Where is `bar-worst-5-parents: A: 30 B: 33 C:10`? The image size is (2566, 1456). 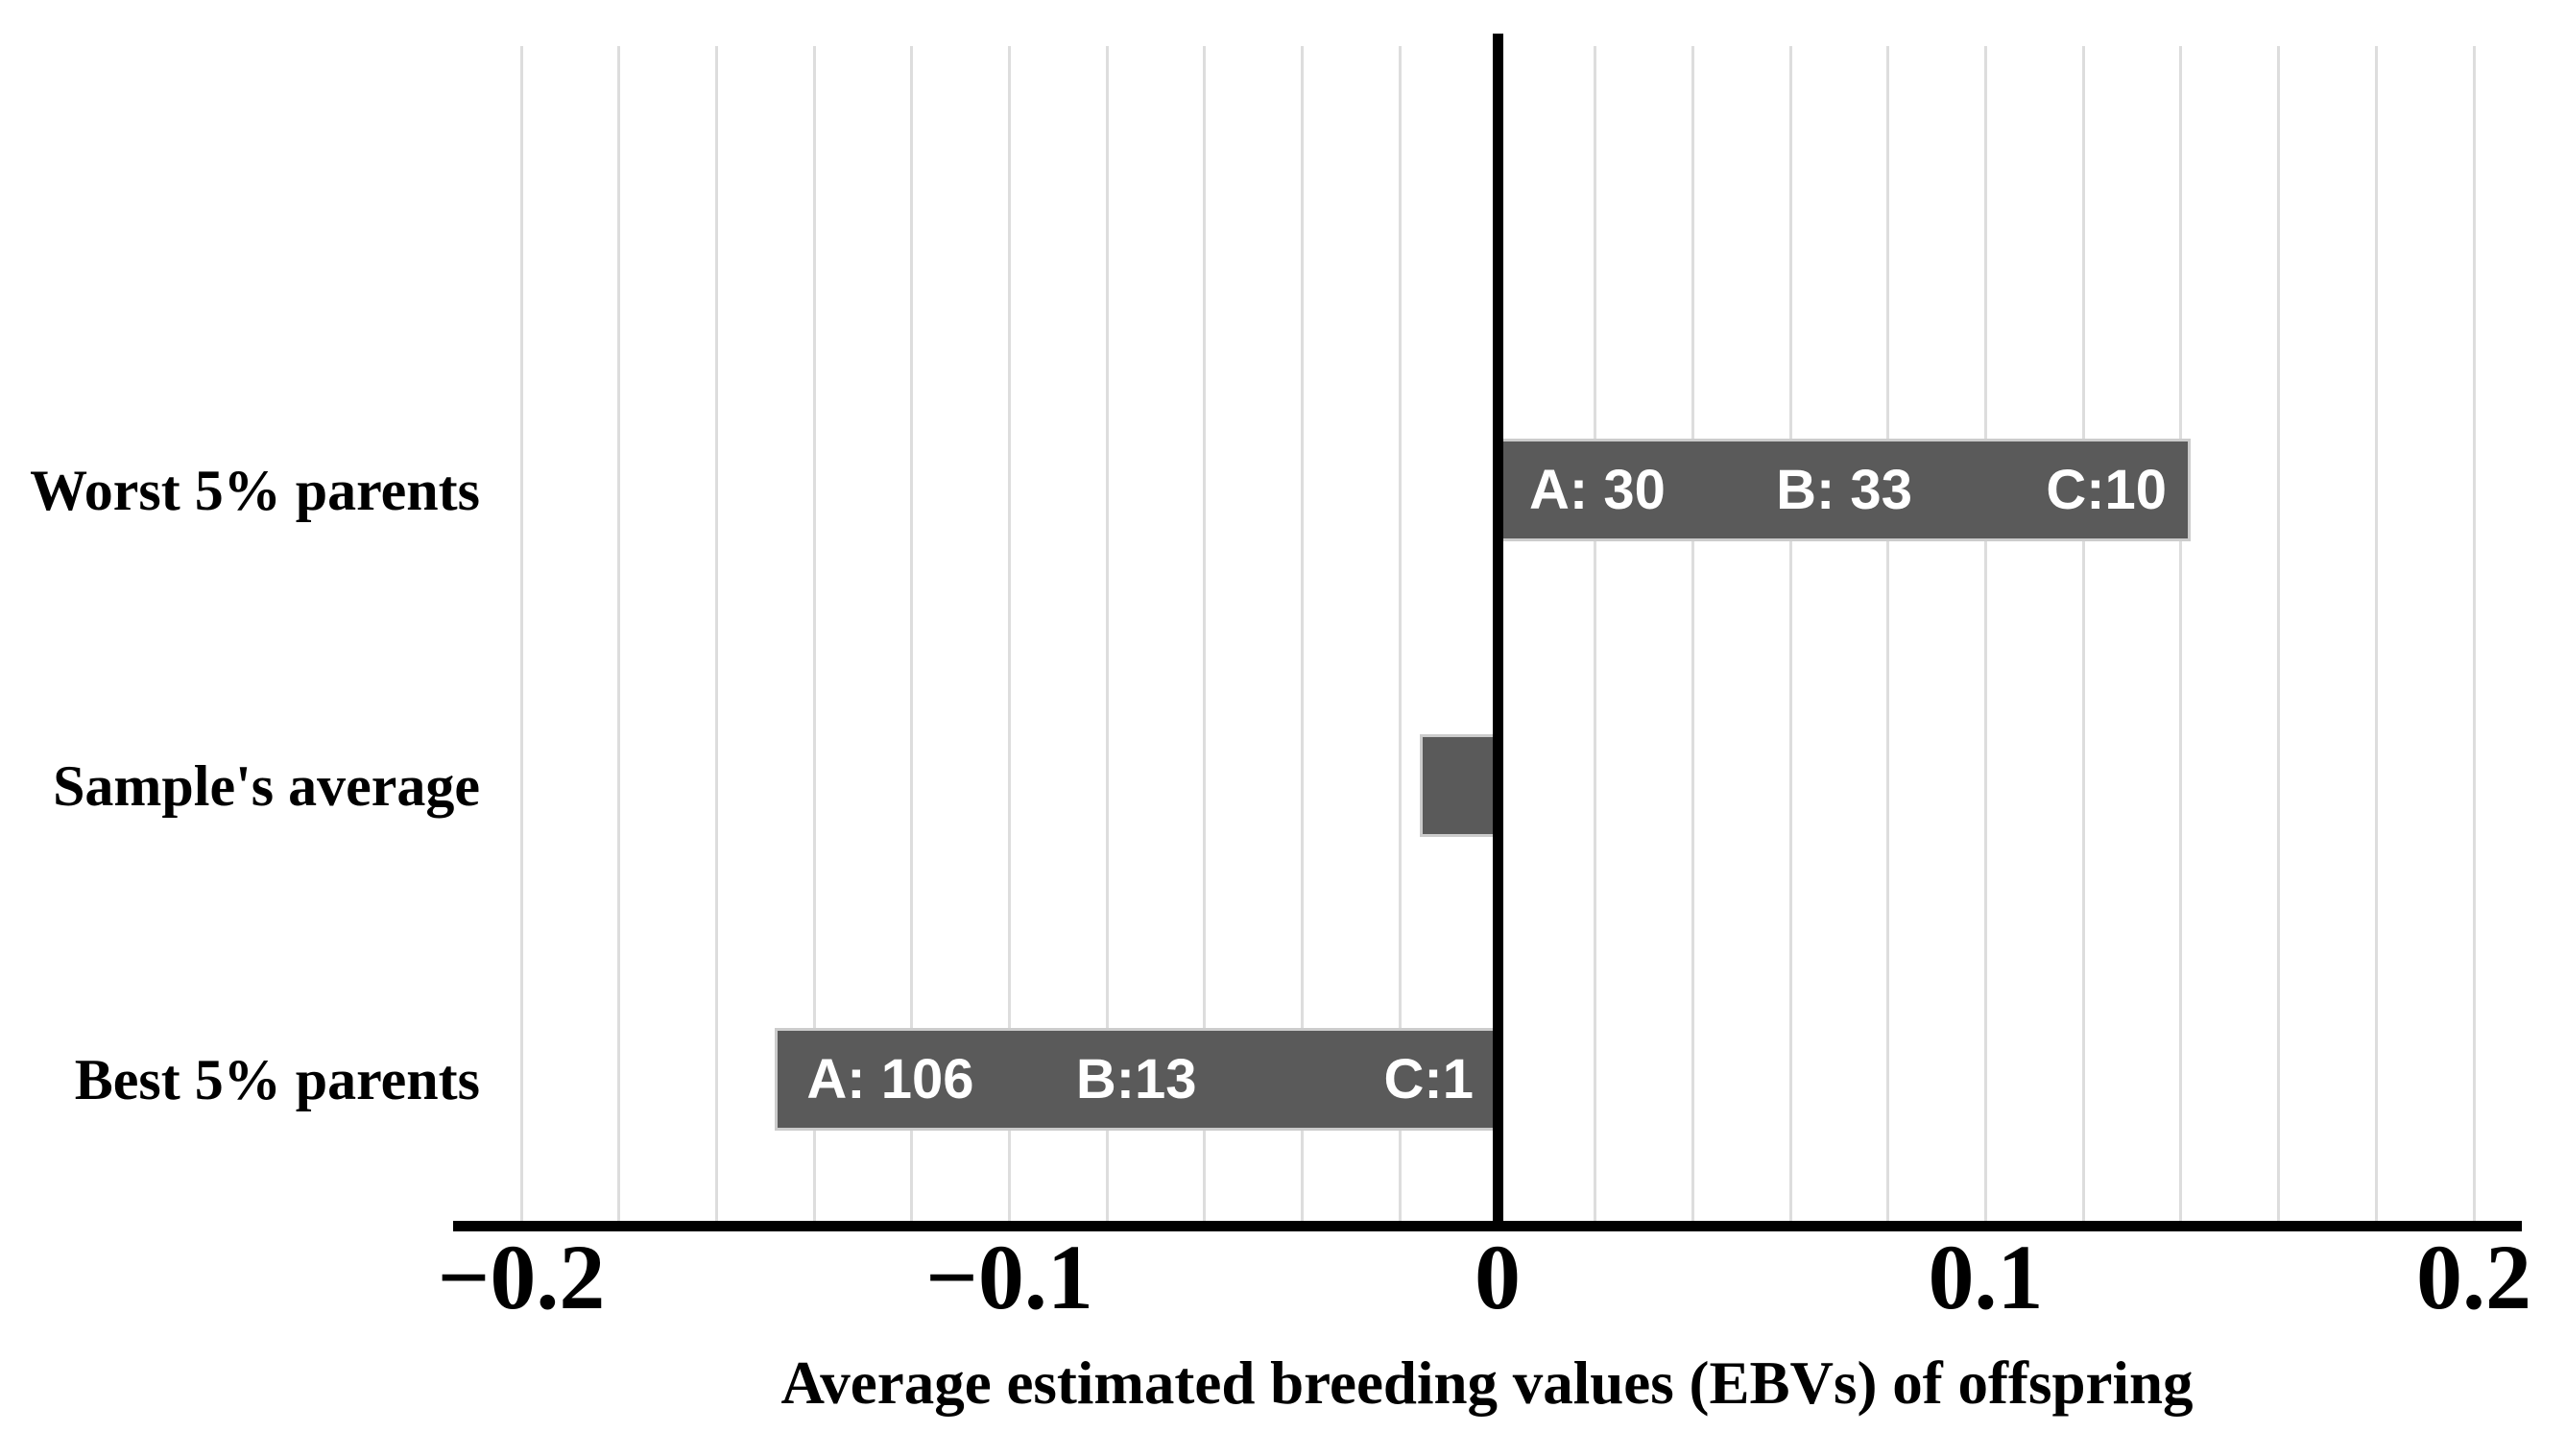 bar-worst-5-parents: A: 30 B: 33 C:10 is located at coordinates (1845, 490).